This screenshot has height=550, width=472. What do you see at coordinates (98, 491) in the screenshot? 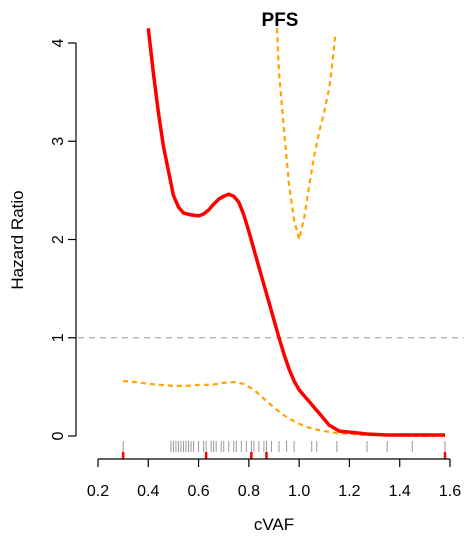
I see `x-tick-label: 0.2` at bounding box center [98, 491].